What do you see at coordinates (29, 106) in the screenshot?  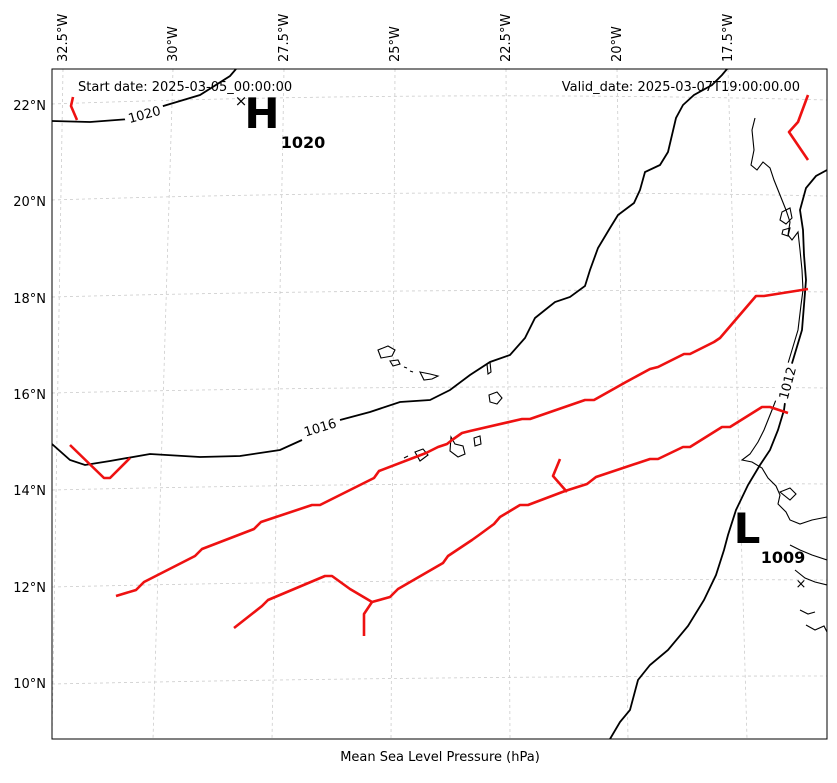 I see `lat-label-22n: 22°N` at bounding box center [29, 106].